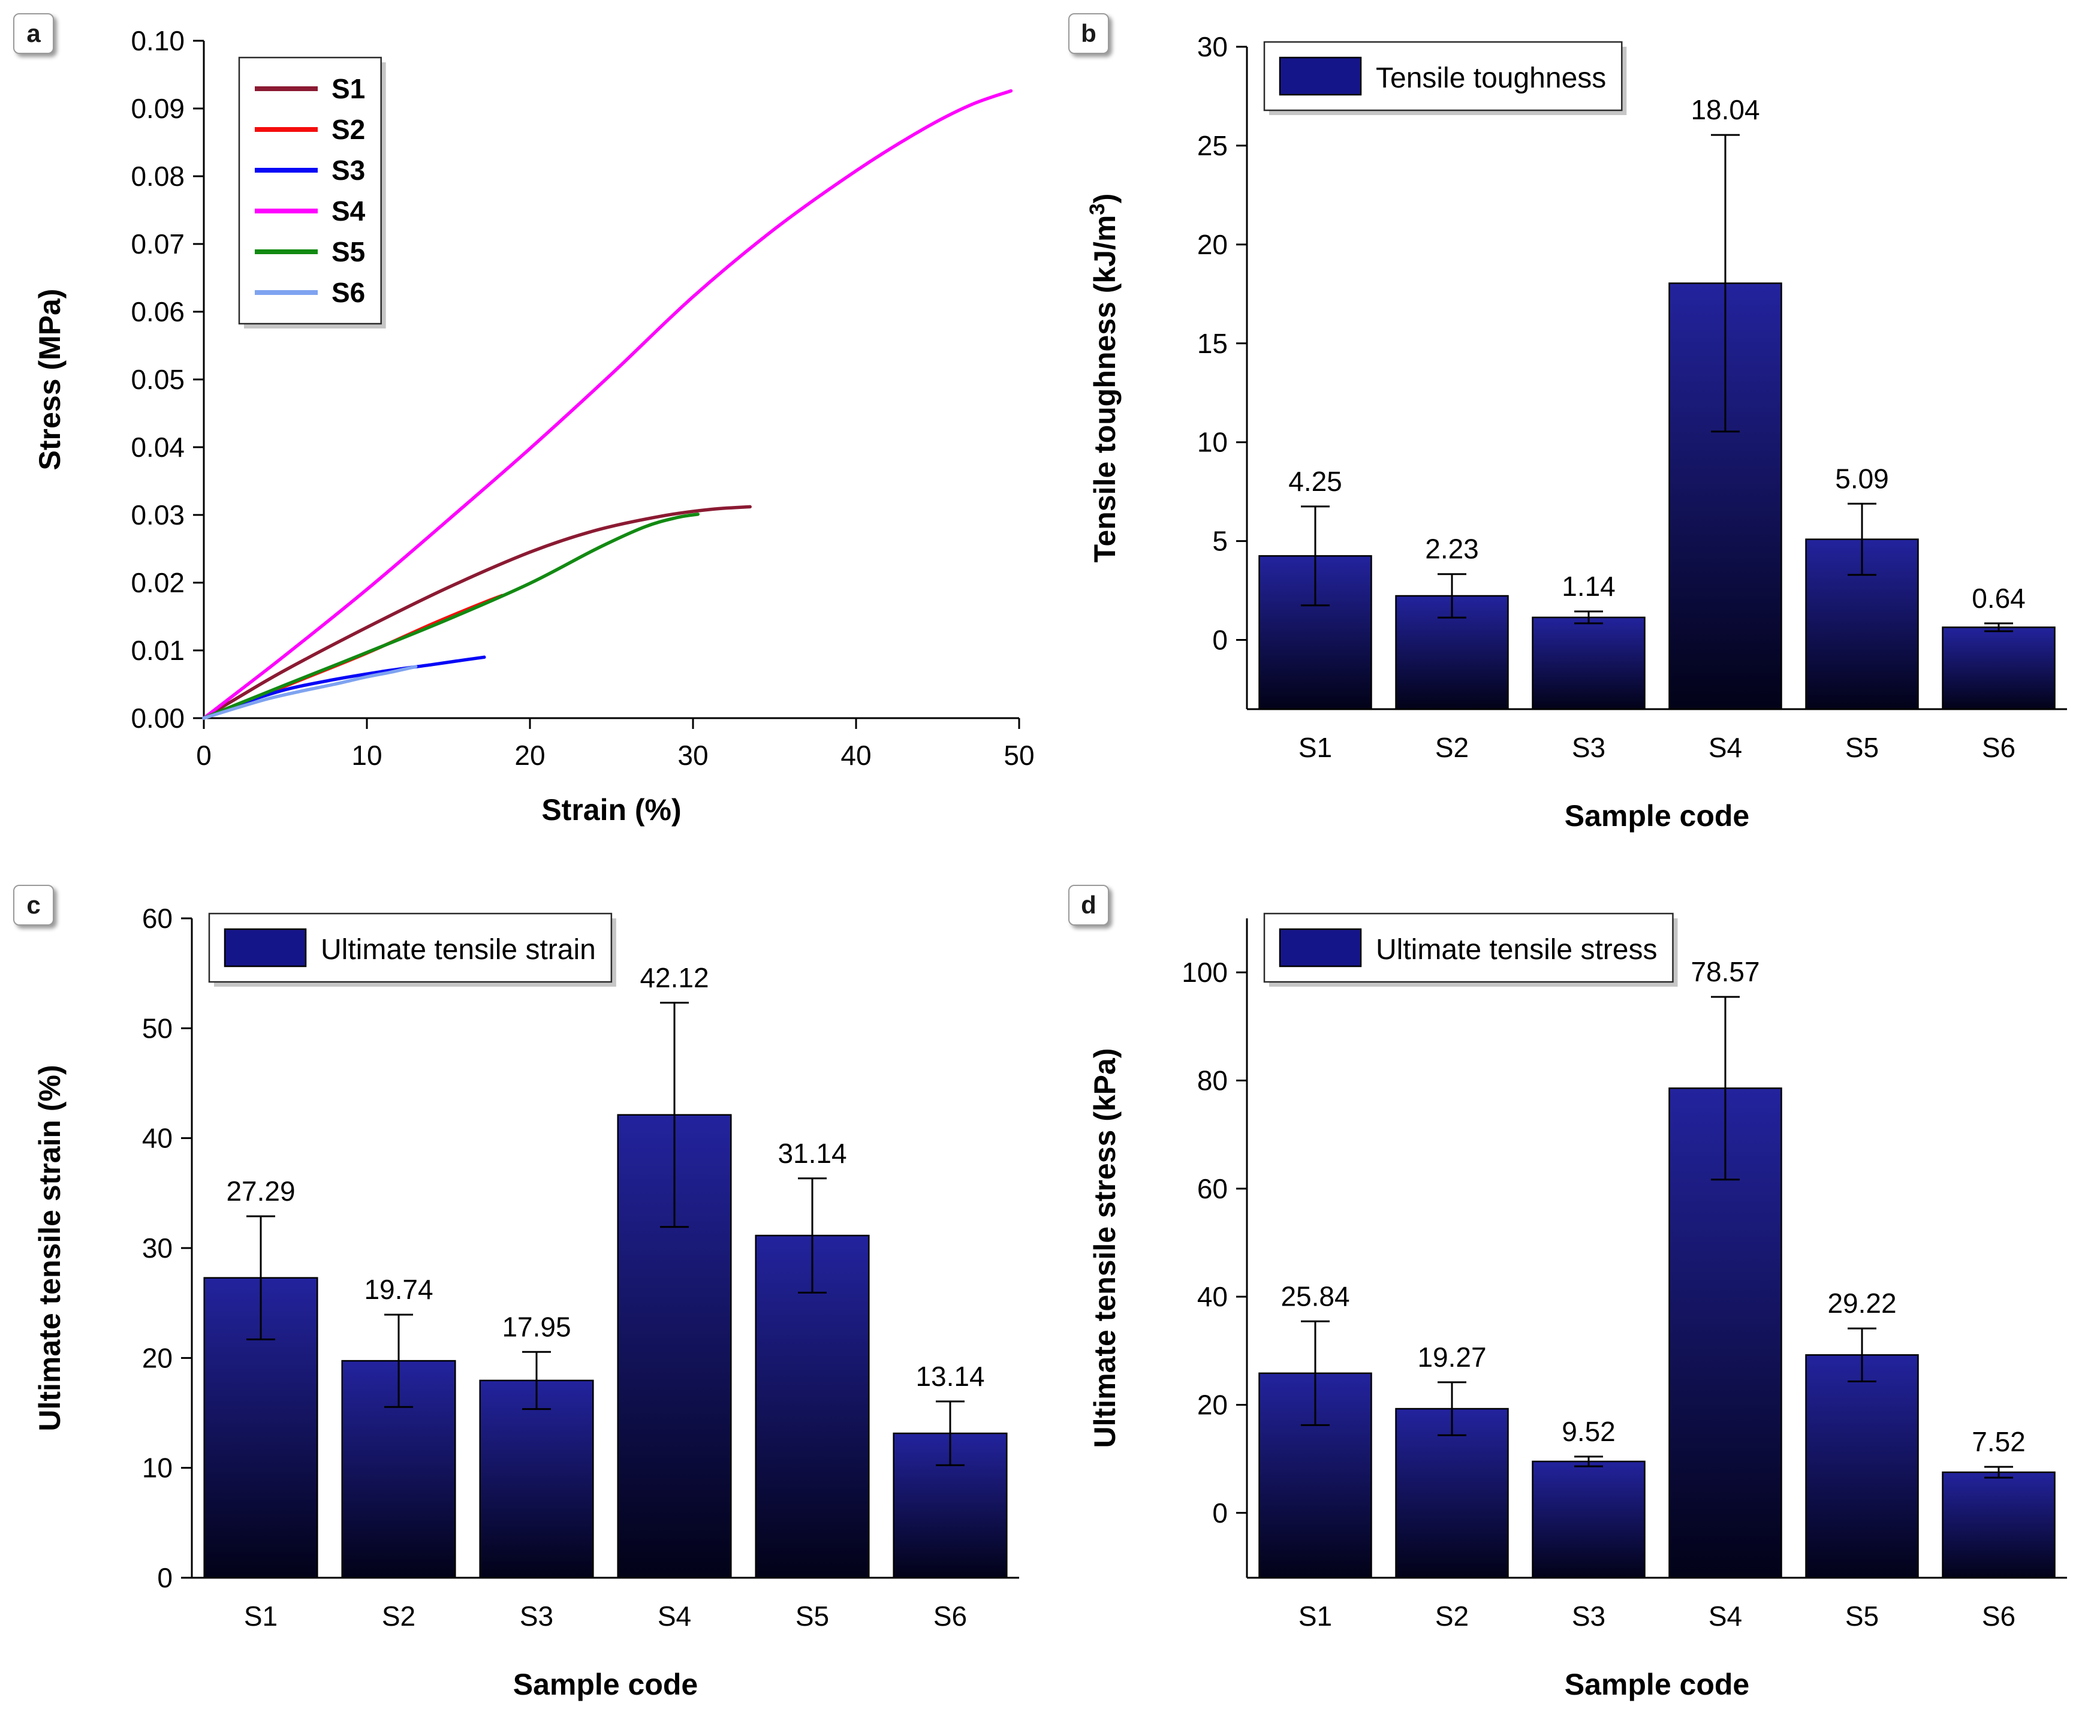 The width and height of the screenshot is (2100, 1736). I want to click on x-tick-label: 40, so click(855, 756).